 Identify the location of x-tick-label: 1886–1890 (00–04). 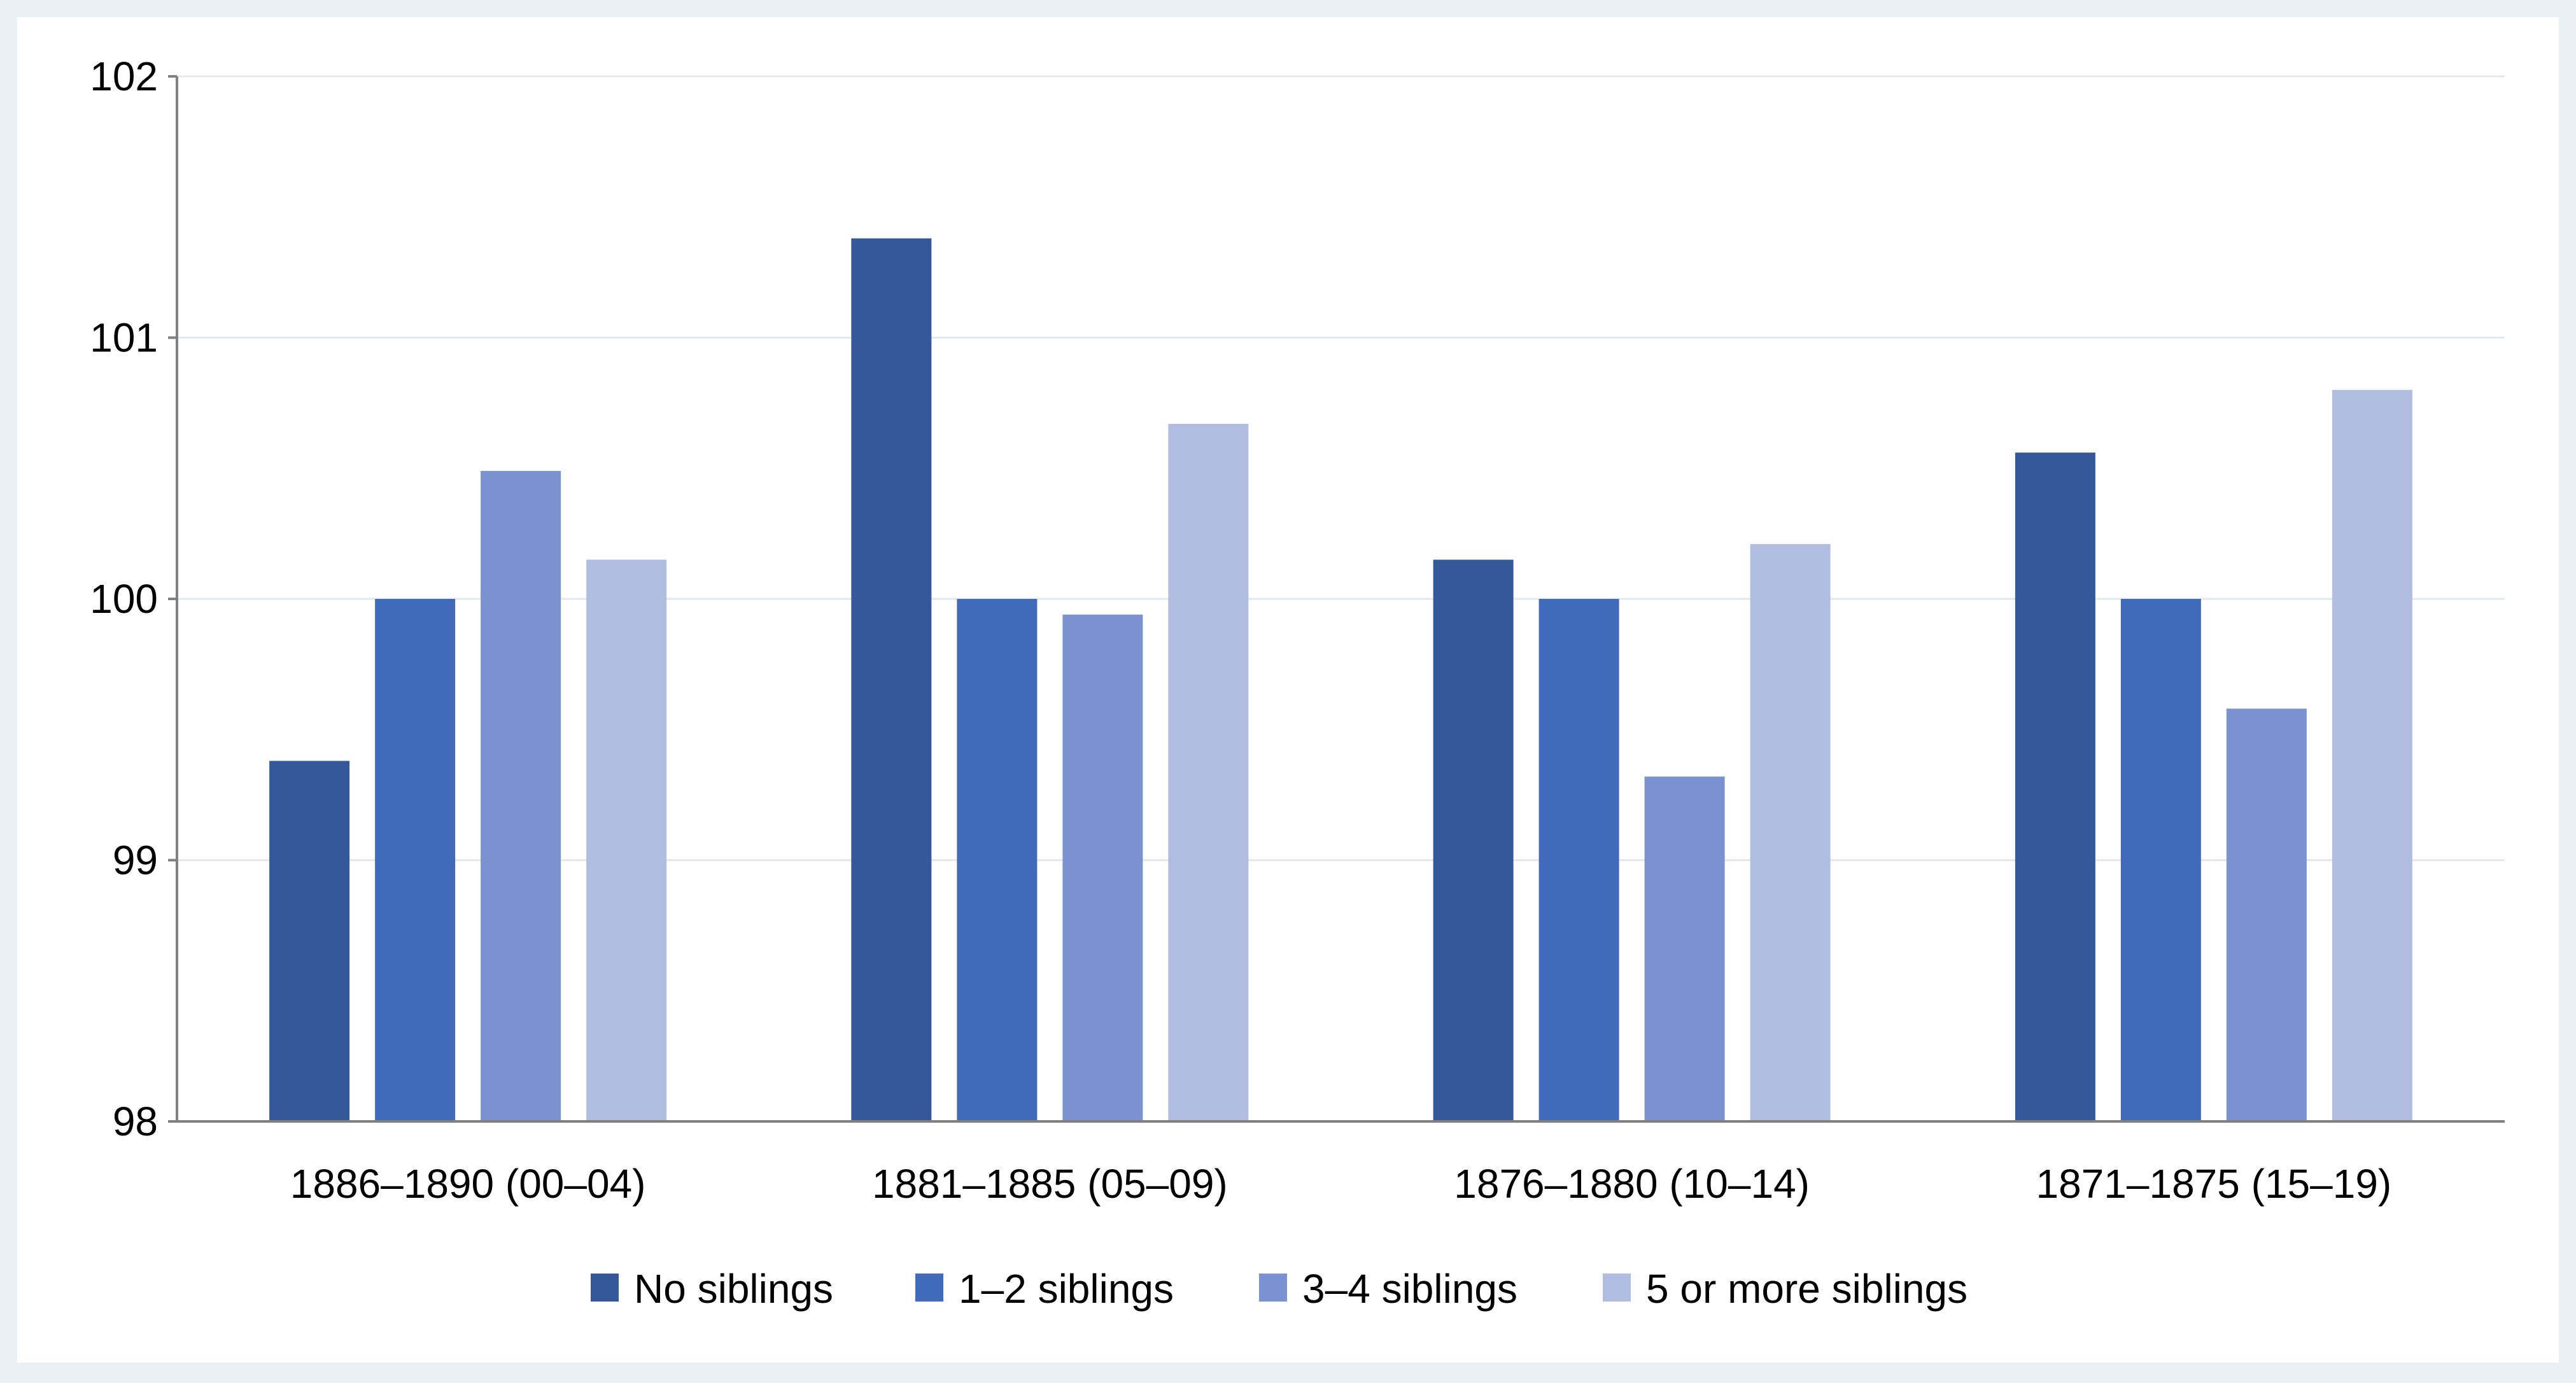
(468, 1184).